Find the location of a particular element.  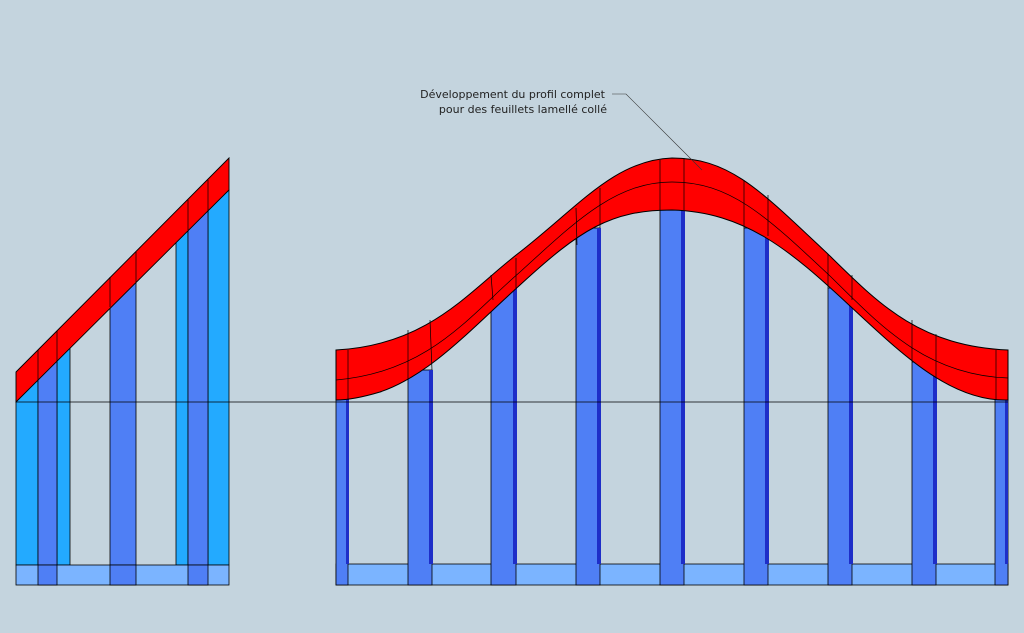

left-wall-light-panel-left is located at coordinates (27, 471).